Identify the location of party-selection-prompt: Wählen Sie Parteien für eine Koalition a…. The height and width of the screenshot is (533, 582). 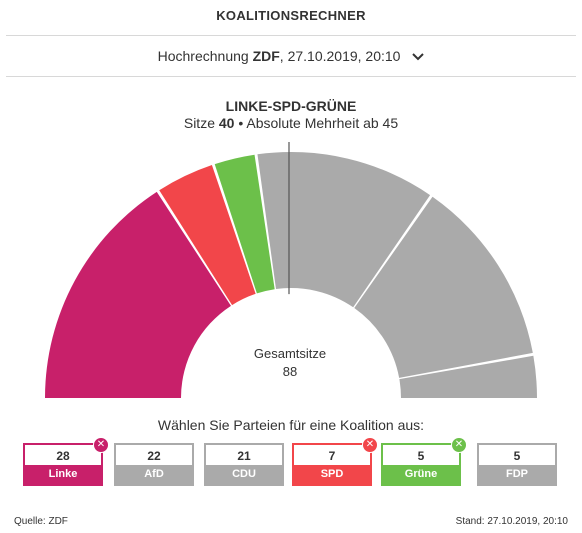
(291, 425).